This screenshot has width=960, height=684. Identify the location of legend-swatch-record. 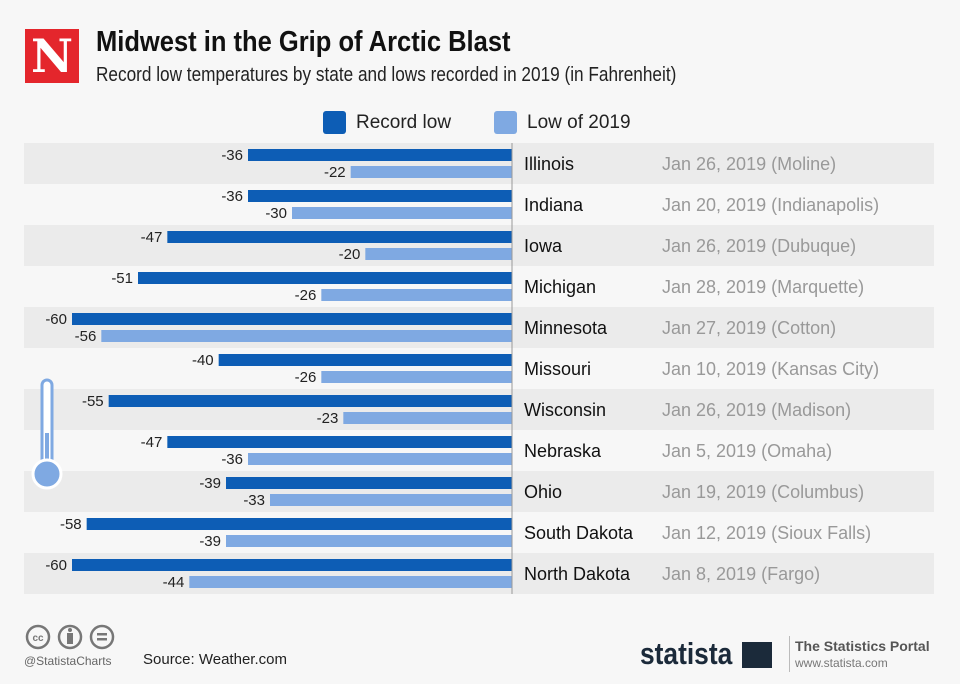
(334, 122).